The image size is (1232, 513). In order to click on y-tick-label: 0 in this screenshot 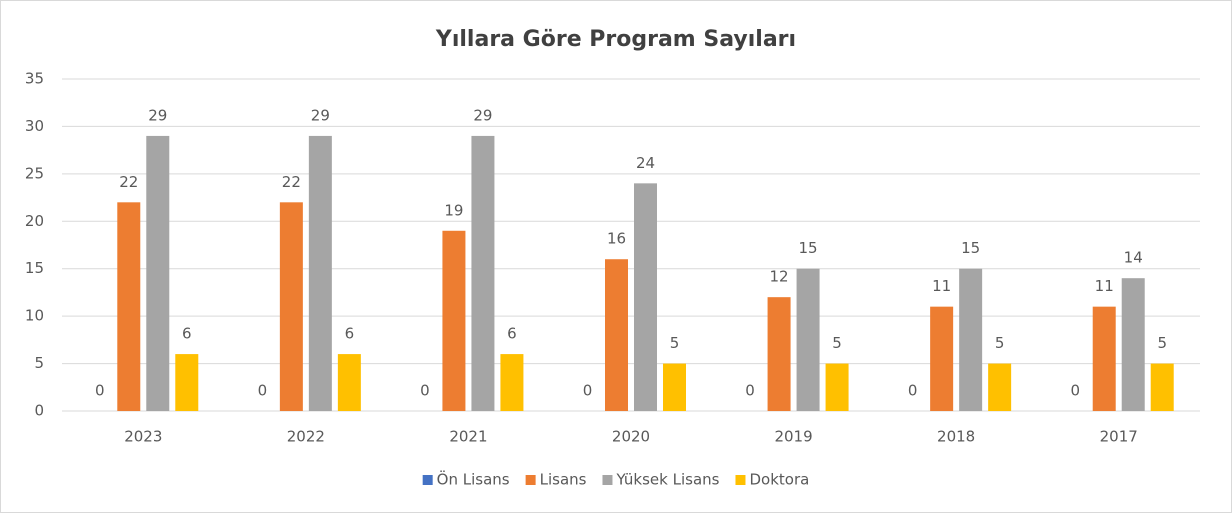, I will do `click(39, 411)`.